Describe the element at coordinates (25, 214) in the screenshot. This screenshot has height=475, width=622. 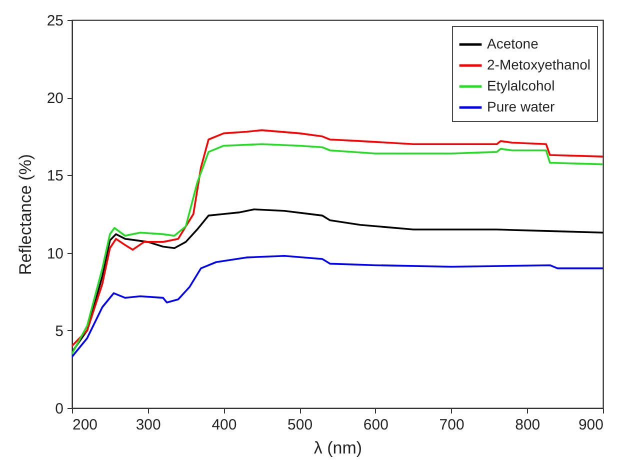
I see `y-axis-title: Reflectance (%)` at that location.